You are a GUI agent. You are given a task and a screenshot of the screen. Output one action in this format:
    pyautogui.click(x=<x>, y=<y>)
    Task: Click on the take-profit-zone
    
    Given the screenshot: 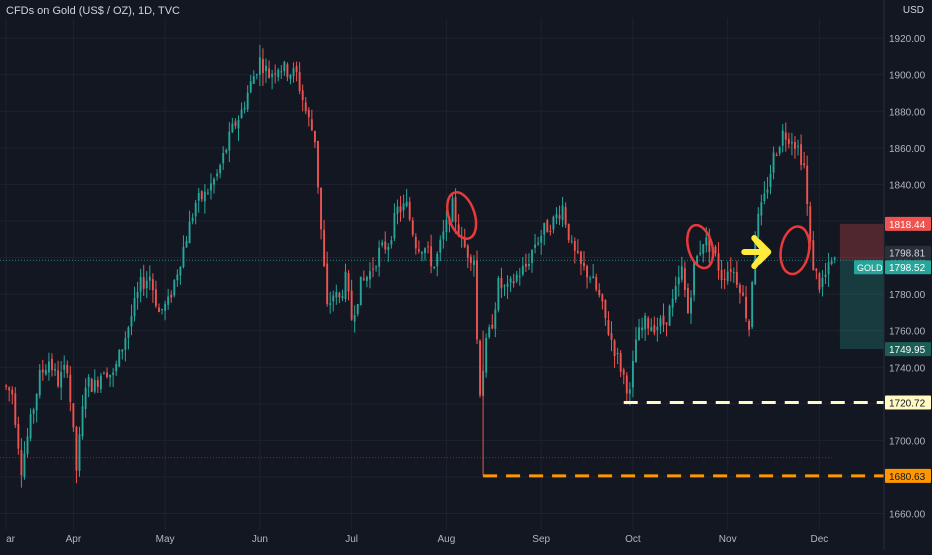 What is the action you would take?
    pyautogui.click(x=861, y=305)
    